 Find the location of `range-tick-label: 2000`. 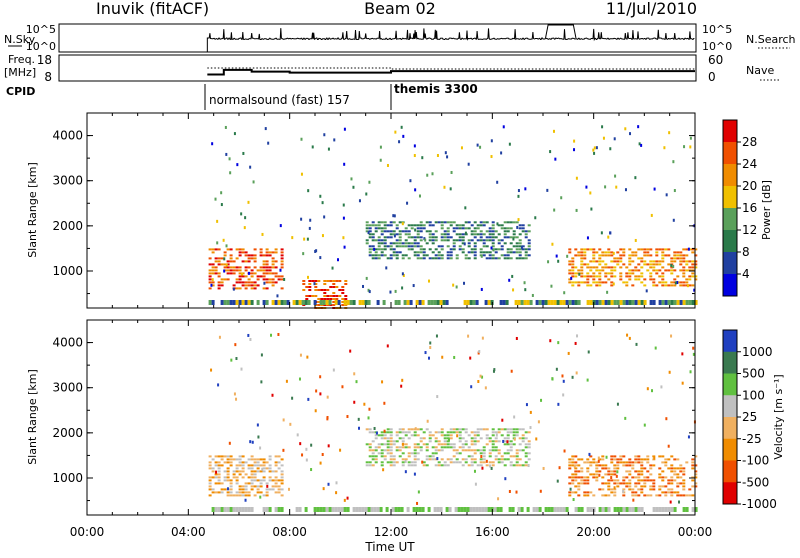

range-tick-label: 2000 is located at coordinates (67, 226).